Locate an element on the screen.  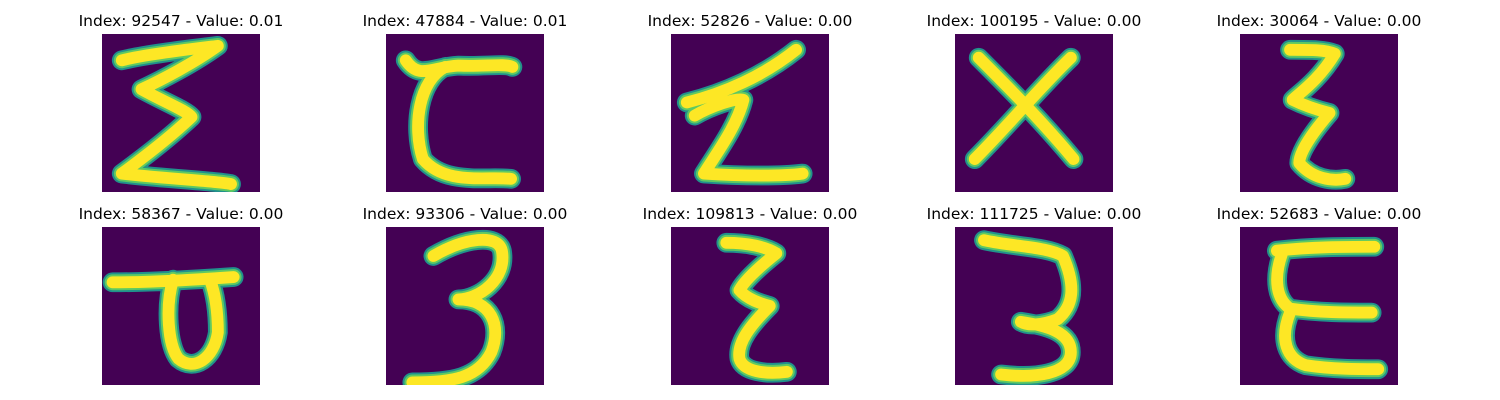
image-panel: Index: 52683 - Value: 0.00 is located at coordinates (1319, 294).